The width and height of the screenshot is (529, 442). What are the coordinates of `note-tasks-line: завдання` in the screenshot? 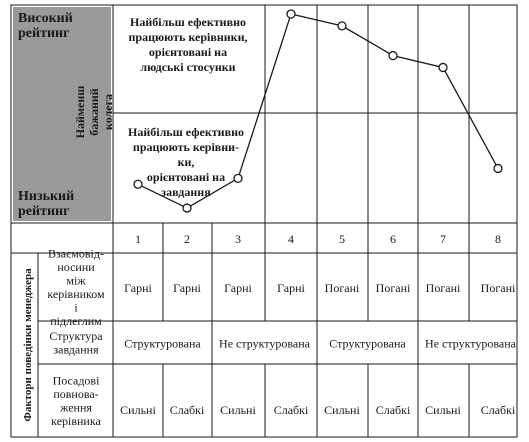 It's located at (186, 192).